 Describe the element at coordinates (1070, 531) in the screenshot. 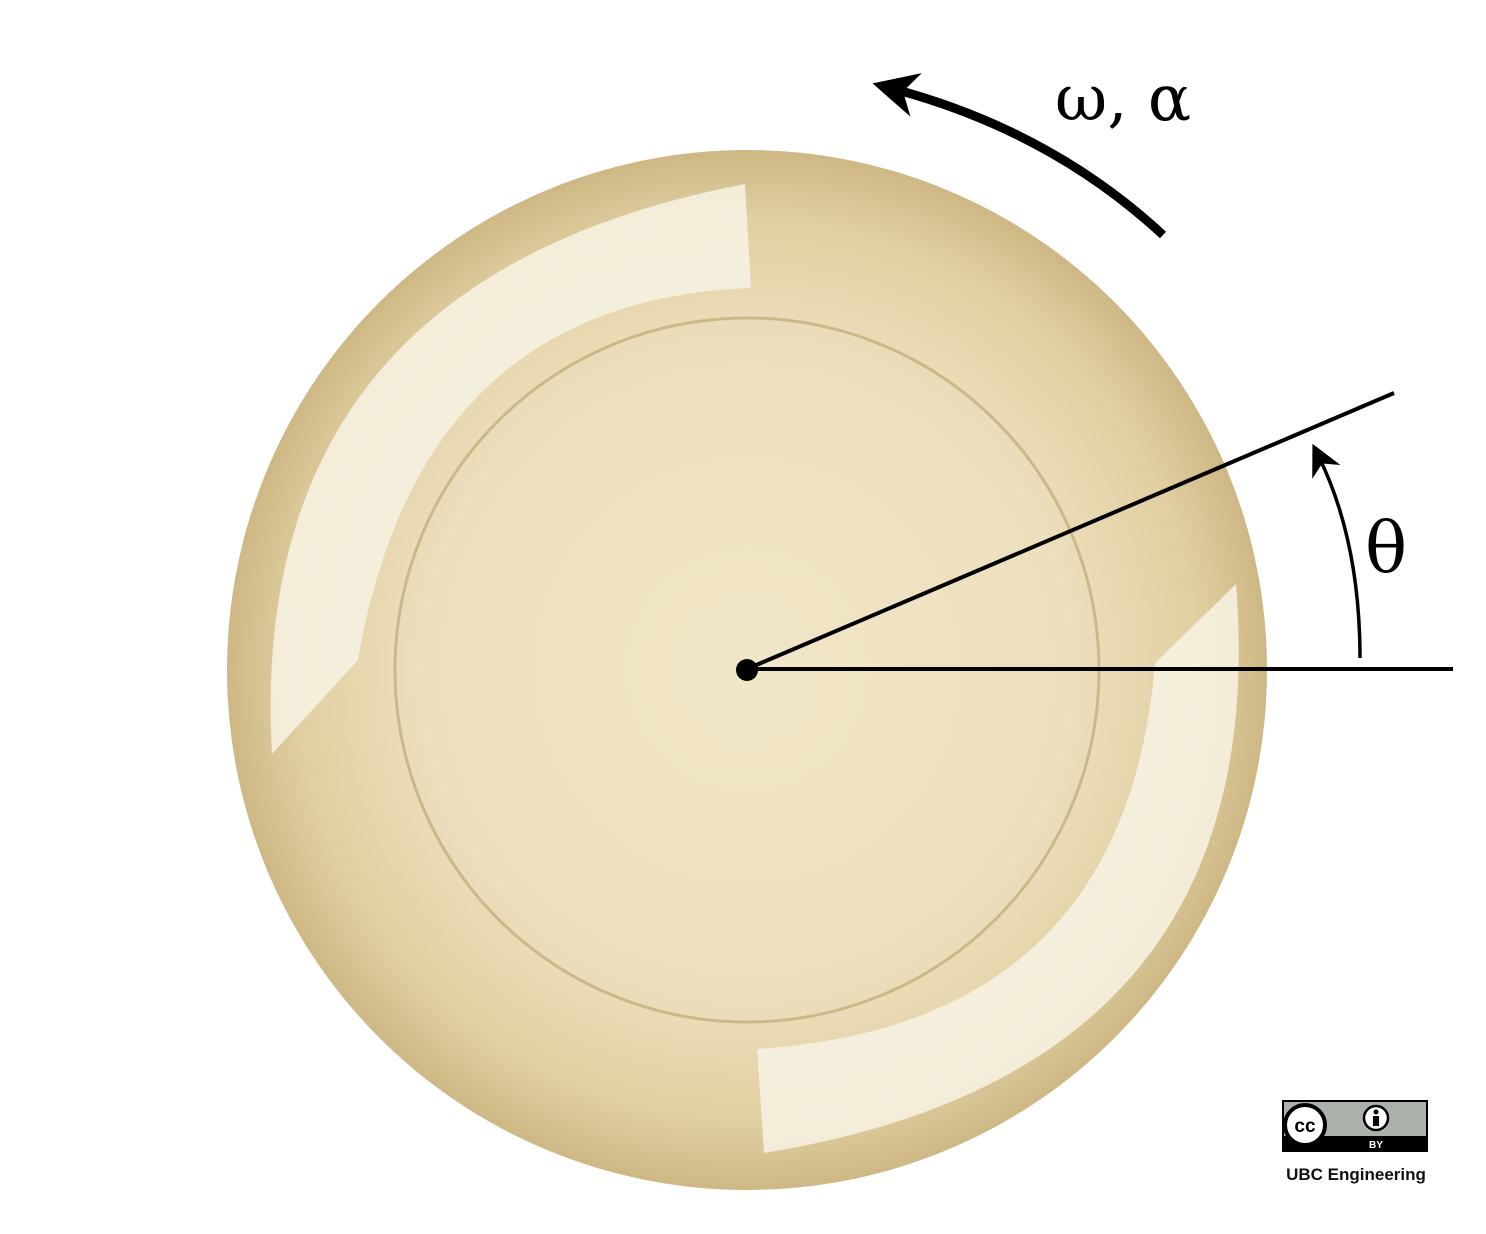

I see `radial-line` at that location.